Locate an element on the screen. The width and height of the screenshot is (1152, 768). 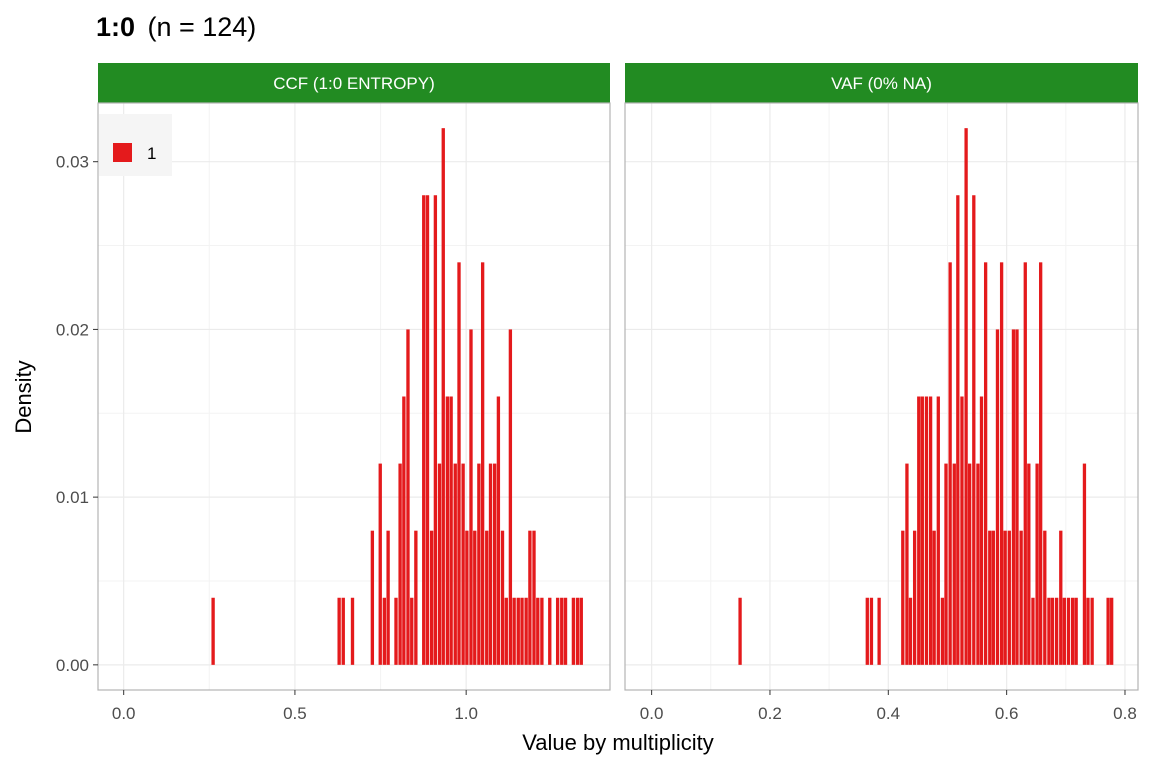
x-tick-label: 0.6 is located at coordinates (1007, 713).